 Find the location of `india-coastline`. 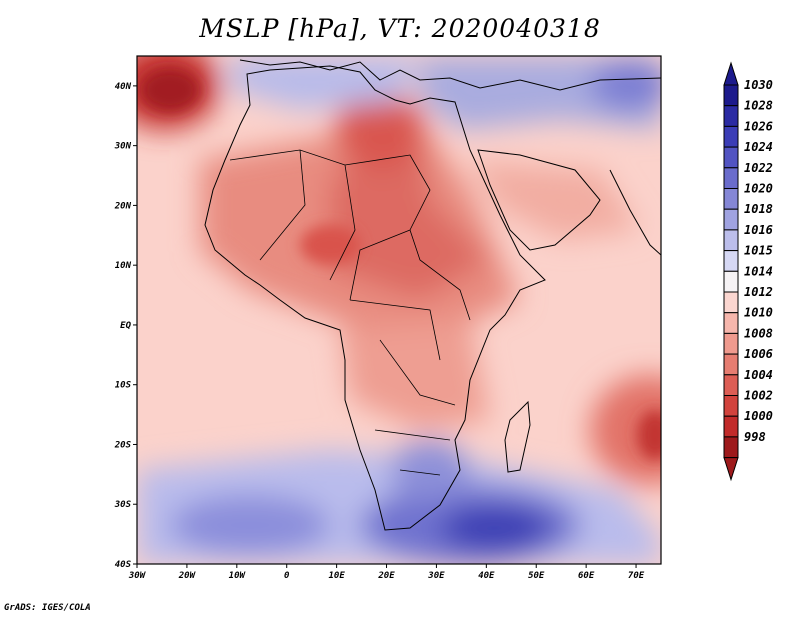

india-coastline is located at coordinates (635, 212).